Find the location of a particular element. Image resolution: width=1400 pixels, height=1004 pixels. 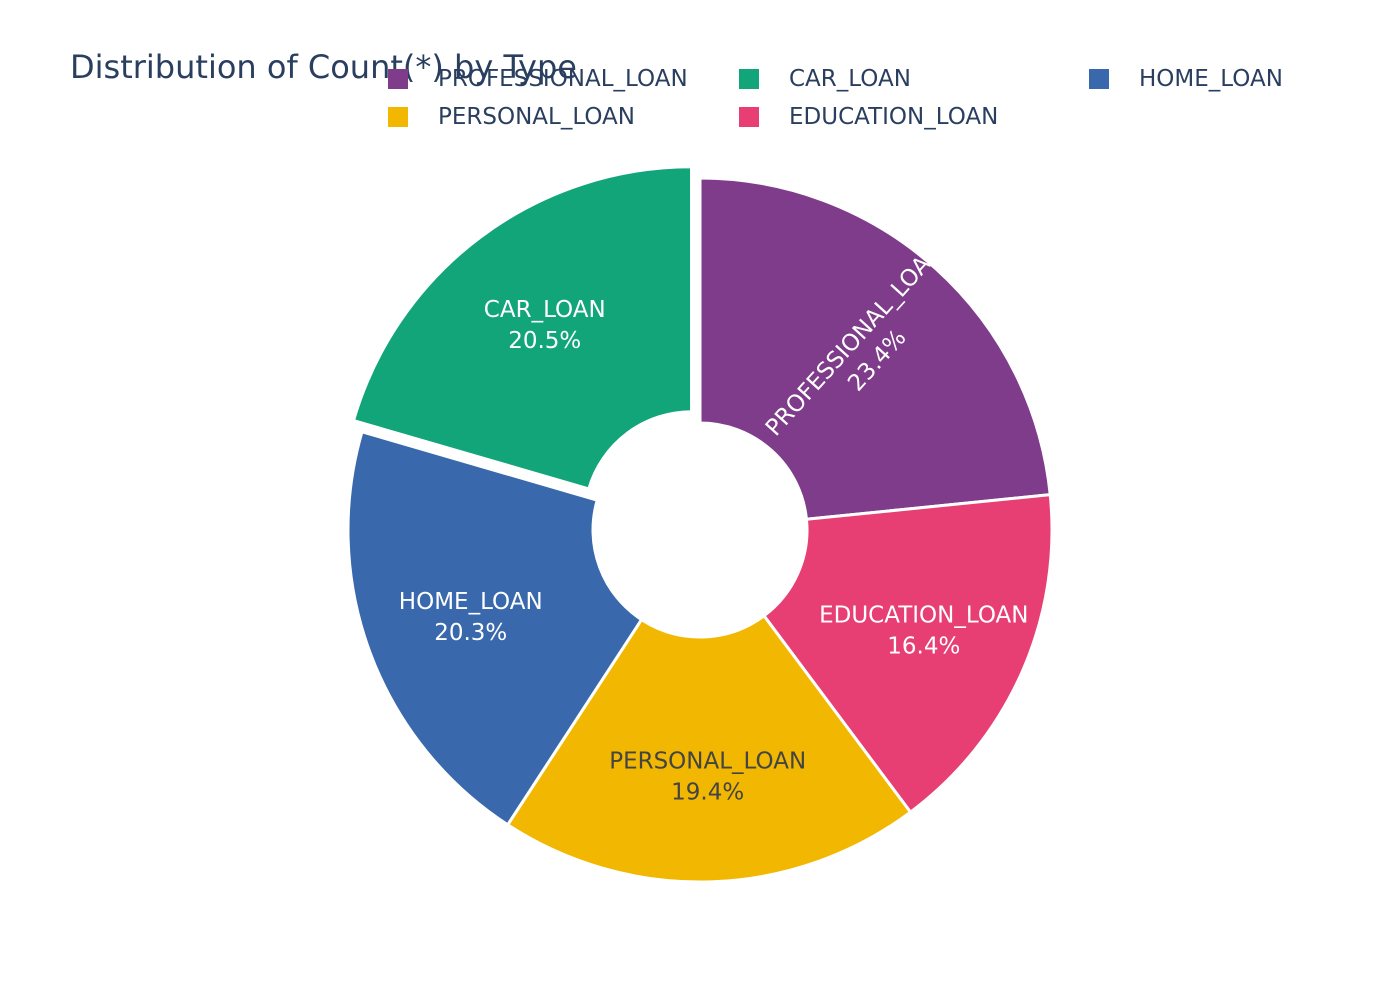

pie-slice-personal-loan is located at coordinates (709, 748).